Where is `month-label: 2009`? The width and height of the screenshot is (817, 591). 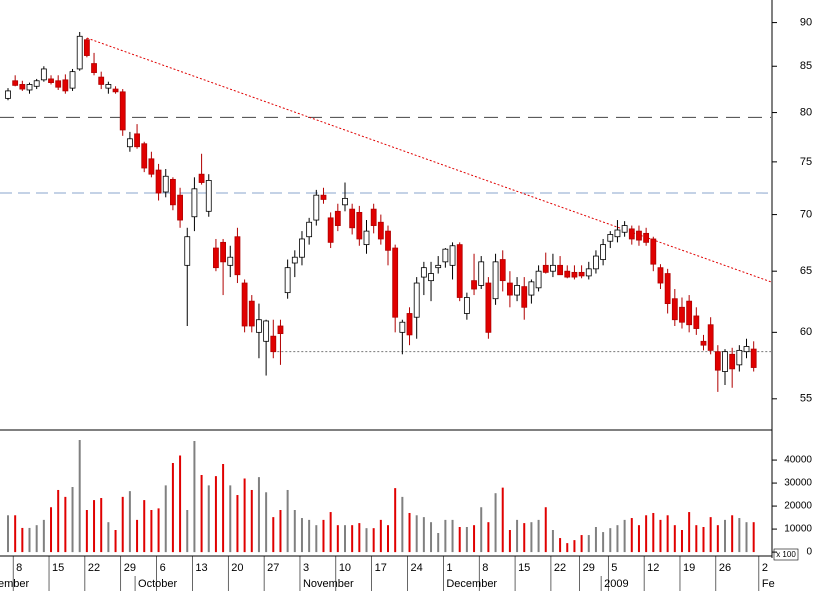
month-label: 2009 is located at coordinates (616, 584).